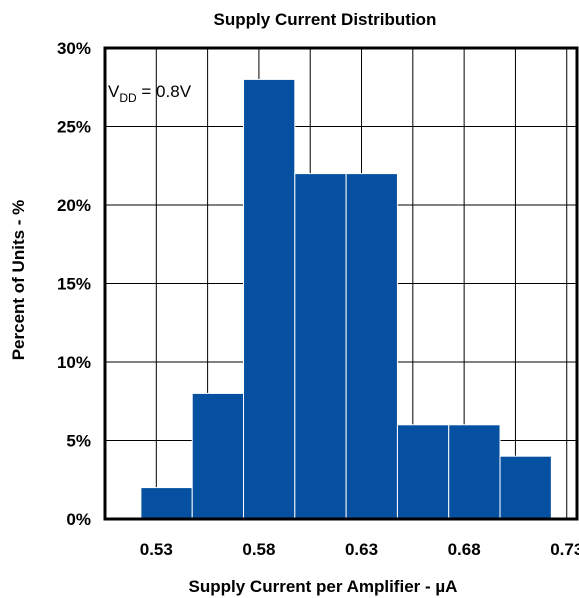 The image size is (579, 598). What do you see at coordinates (74, 127) in the screenshot?
I see `y-tick-label: 25%` at bounding box center [74, 127].